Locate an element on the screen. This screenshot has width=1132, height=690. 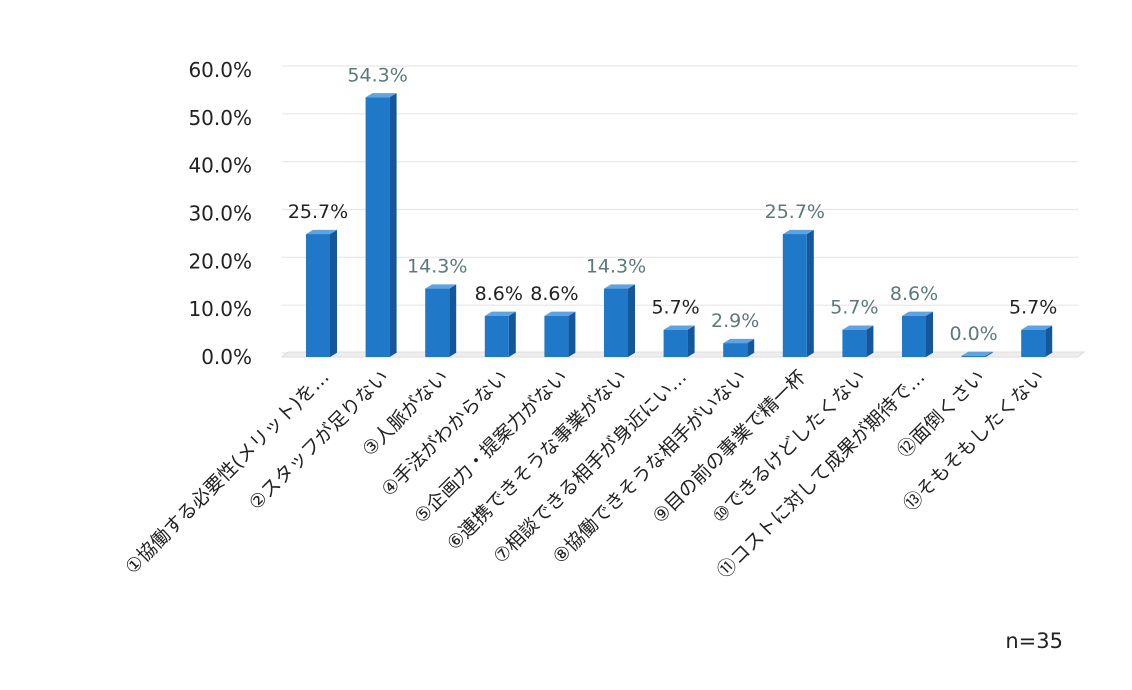
y-tick-label: 30.0% is located at coordinates (220, 214).